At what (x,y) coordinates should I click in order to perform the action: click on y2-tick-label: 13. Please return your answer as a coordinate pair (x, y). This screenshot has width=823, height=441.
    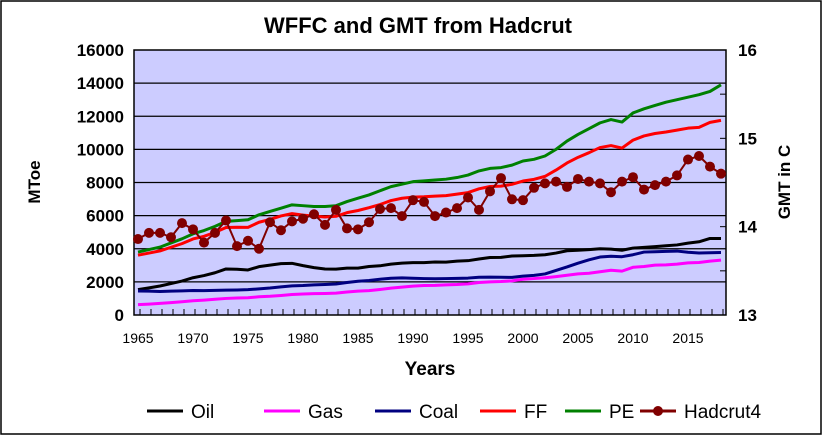
    Looking at the image, I should click on (747, 315).